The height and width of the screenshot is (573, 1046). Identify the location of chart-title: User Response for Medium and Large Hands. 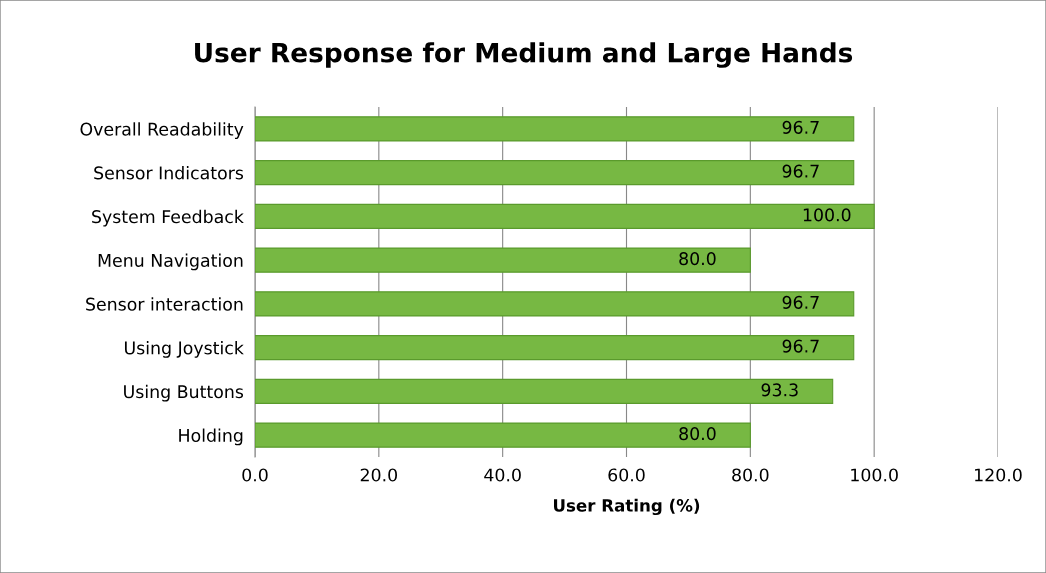
(524, 55).